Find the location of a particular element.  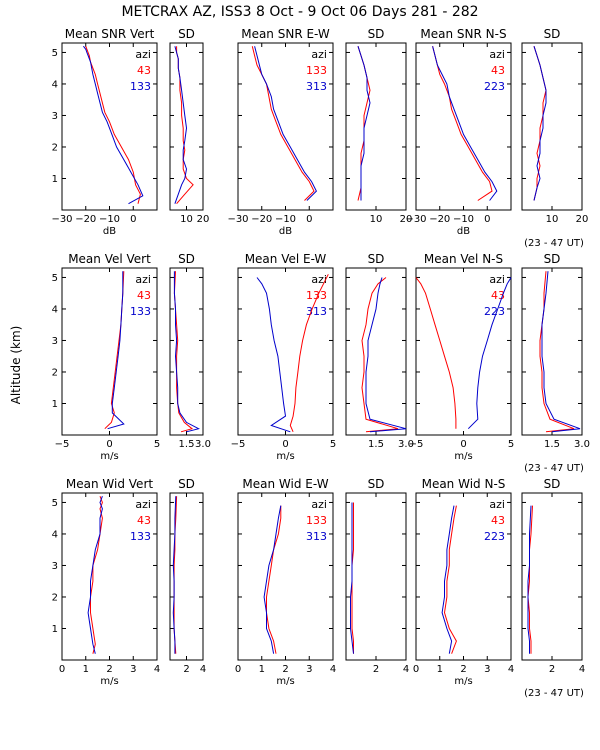

panel-wid-ew-sd: SD 2 4 is located at coordinates (377, 576).